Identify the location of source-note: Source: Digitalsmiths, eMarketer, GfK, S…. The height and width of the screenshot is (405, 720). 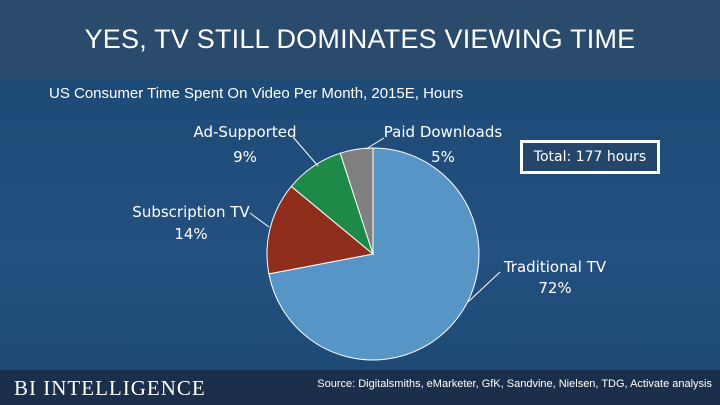
(514, 384).